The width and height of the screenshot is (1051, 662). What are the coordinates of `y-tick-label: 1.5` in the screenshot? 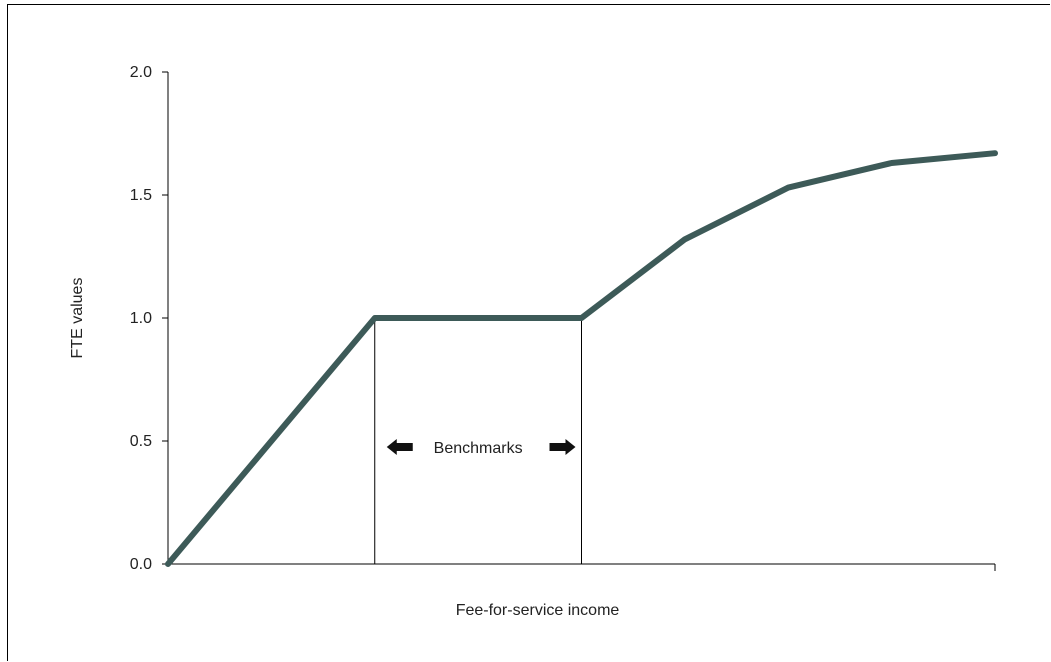 It's located at (141, 195).